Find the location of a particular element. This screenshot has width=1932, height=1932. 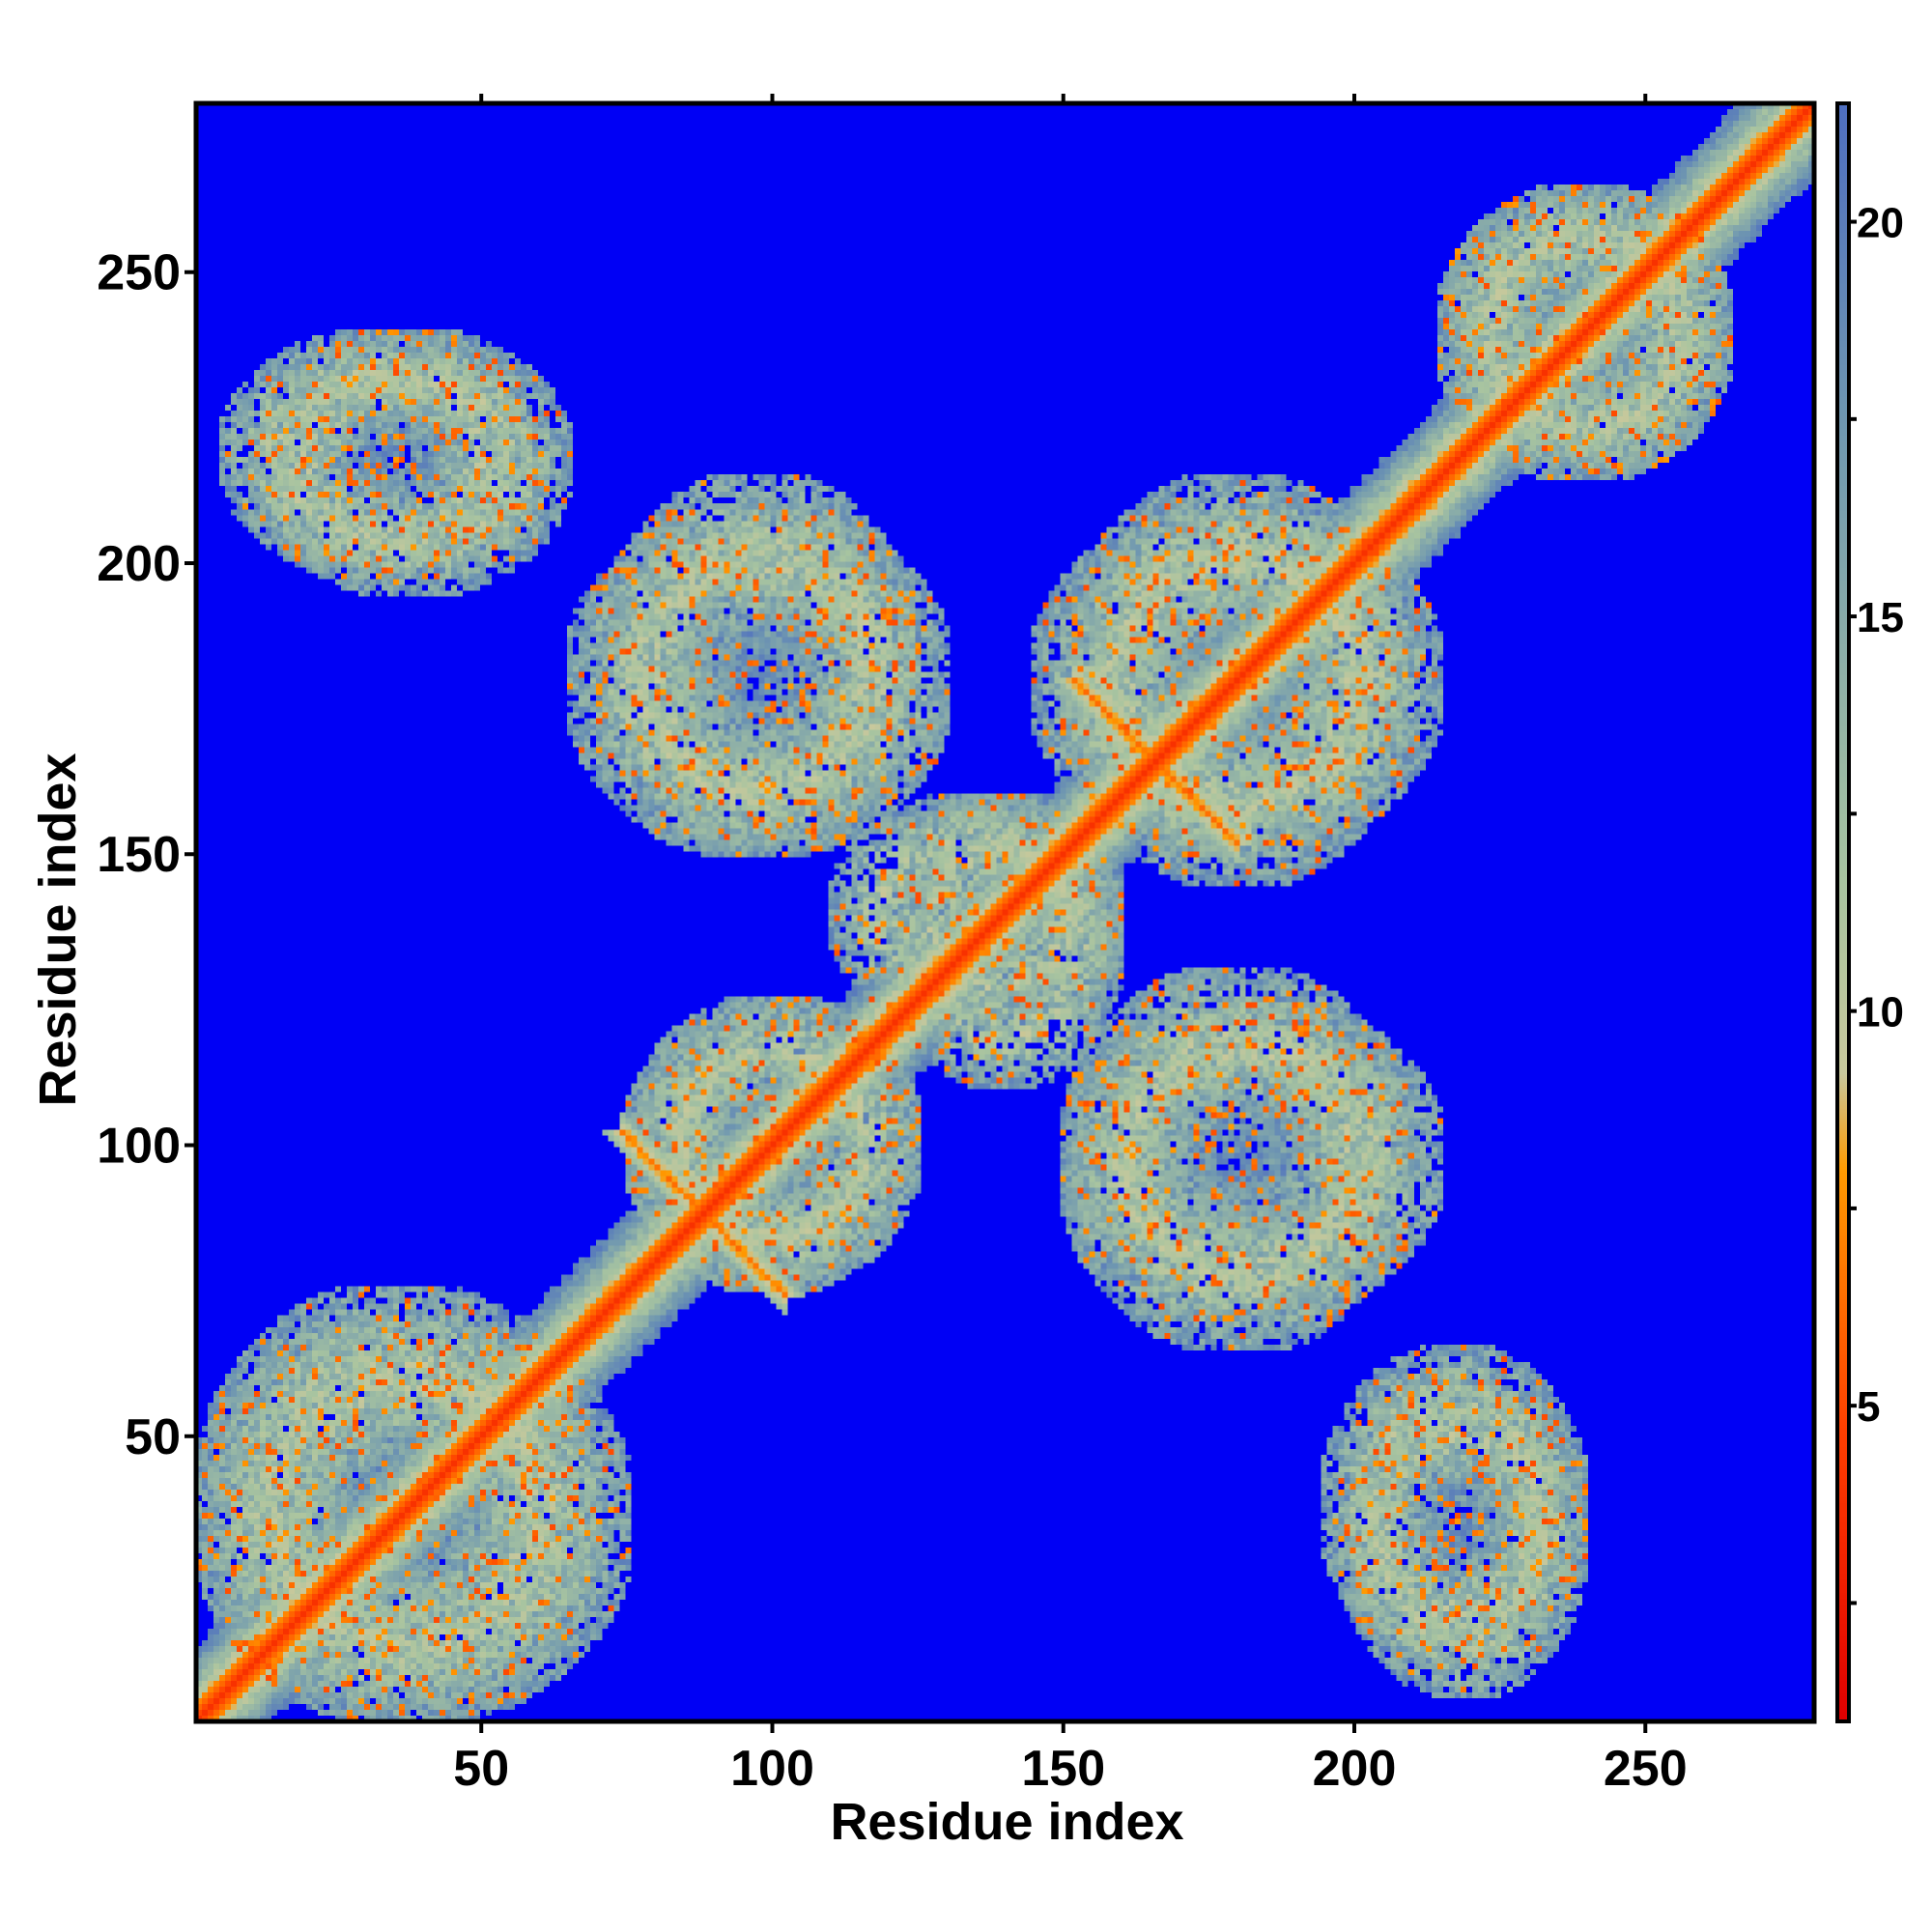

x-axis-top is located at coordinates (1063, 98).